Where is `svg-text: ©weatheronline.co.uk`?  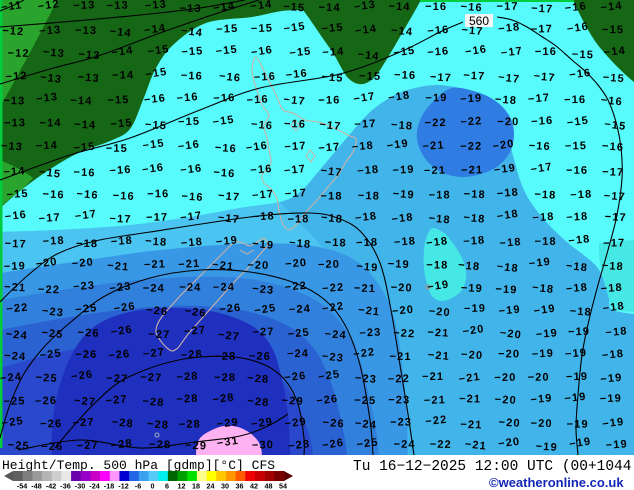
svg-text: ©weatheronline.co.uk is located at coordinates (556, 482).